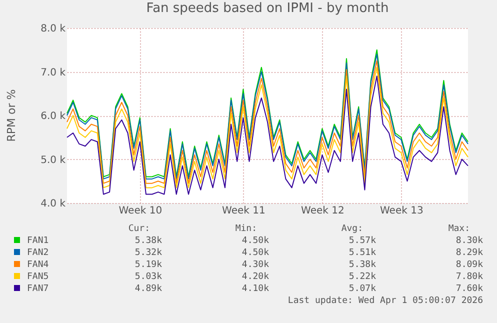 This screenshot has width=497, height=323. I want to click on text: 5.22k, so click(362, 277).